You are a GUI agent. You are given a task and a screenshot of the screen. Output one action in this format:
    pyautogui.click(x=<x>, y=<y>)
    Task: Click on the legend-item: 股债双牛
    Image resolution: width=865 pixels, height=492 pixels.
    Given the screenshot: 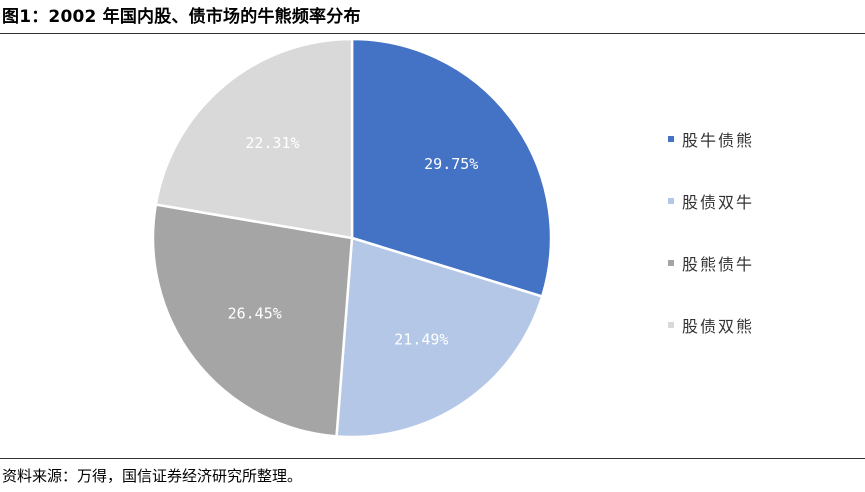 What is the action you would take?
    pyautogui.click(x=711, y=201)
    